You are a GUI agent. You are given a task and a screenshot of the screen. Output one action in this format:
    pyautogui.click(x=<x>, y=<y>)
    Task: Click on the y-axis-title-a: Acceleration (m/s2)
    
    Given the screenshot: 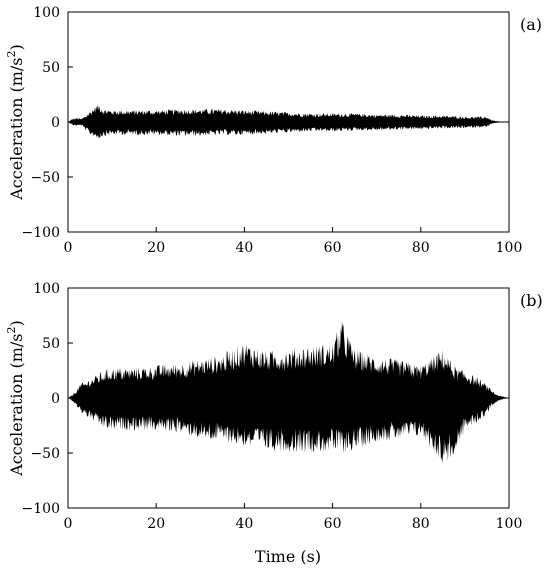 What is the action you would take?
    pyautogui.click(x=15, y=122)
    